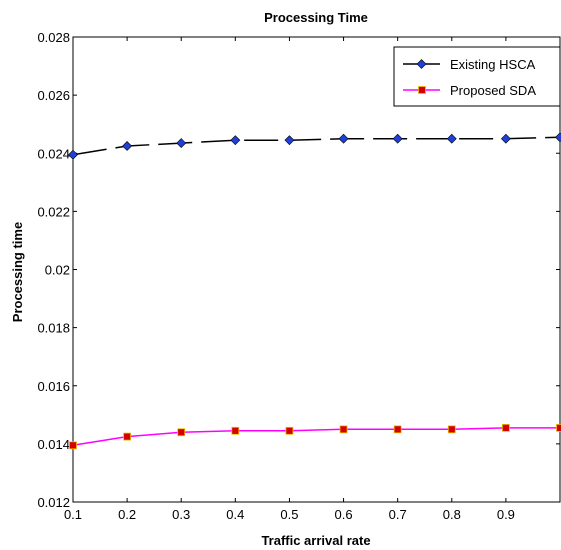 Image resolution: width=561 pixels, height=550 pixels. I want to click on chart-title: Processing Time, so click(316, 17).